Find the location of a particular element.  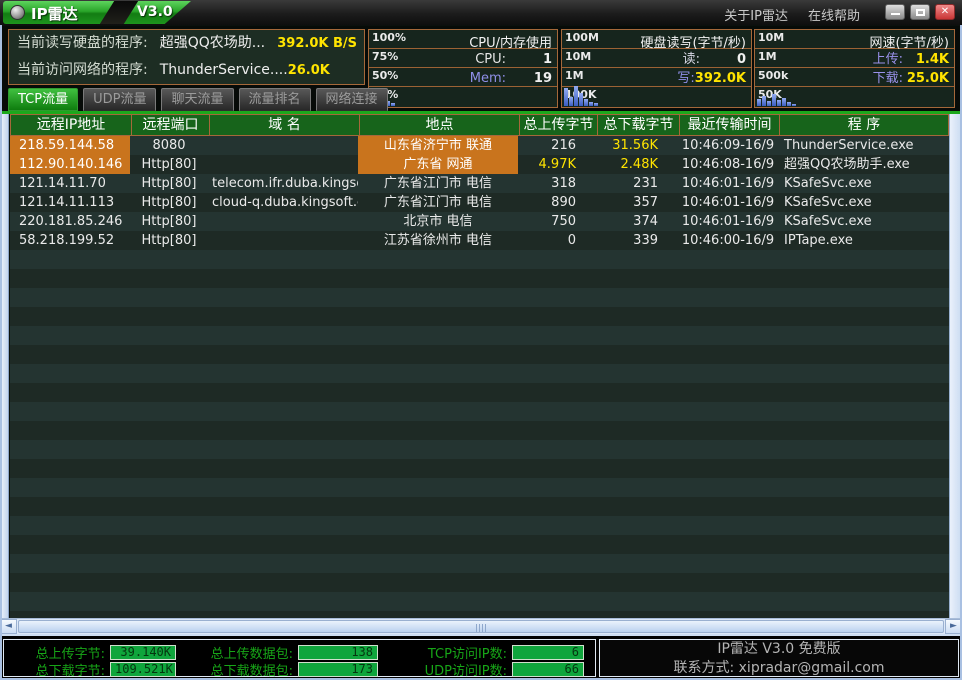

tab-tcp: TCP流量 is located at coordinates (43, 99).